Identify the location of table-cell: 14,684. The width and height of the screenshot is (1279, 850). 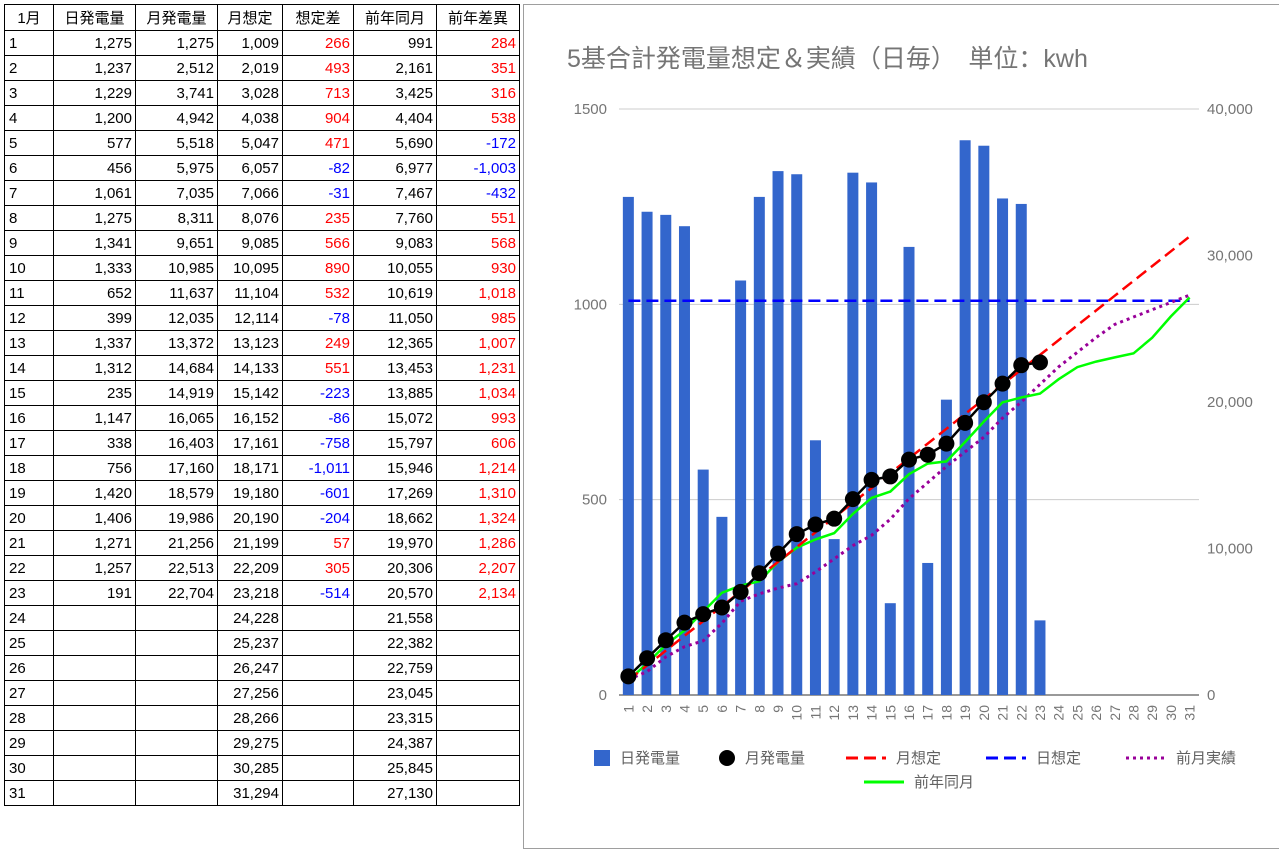
(176, 368).